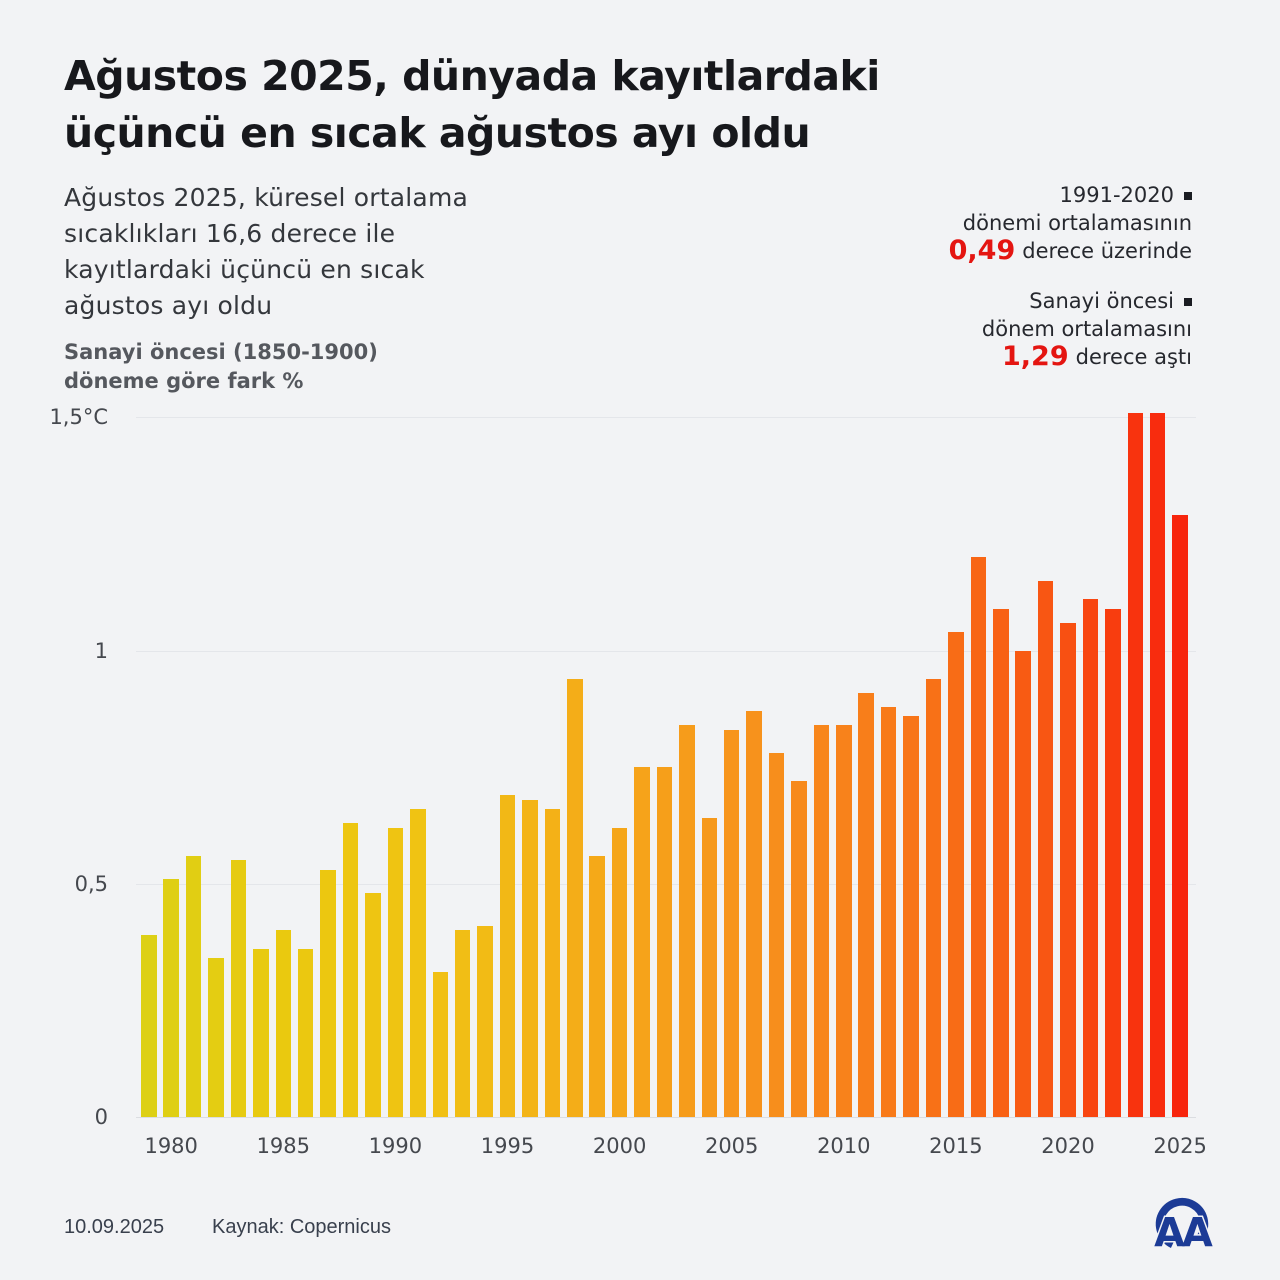 The image size is (1280, 1280). I want to click on bar-2000, so click(619, 972).